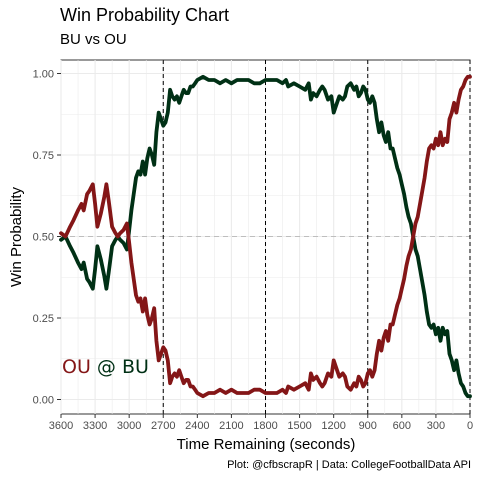 This screenshot has height=480, width=480. Describe the element at coordinates (43, 156) in the screenshot. I see `y-tick-label: 0.75` at that location.